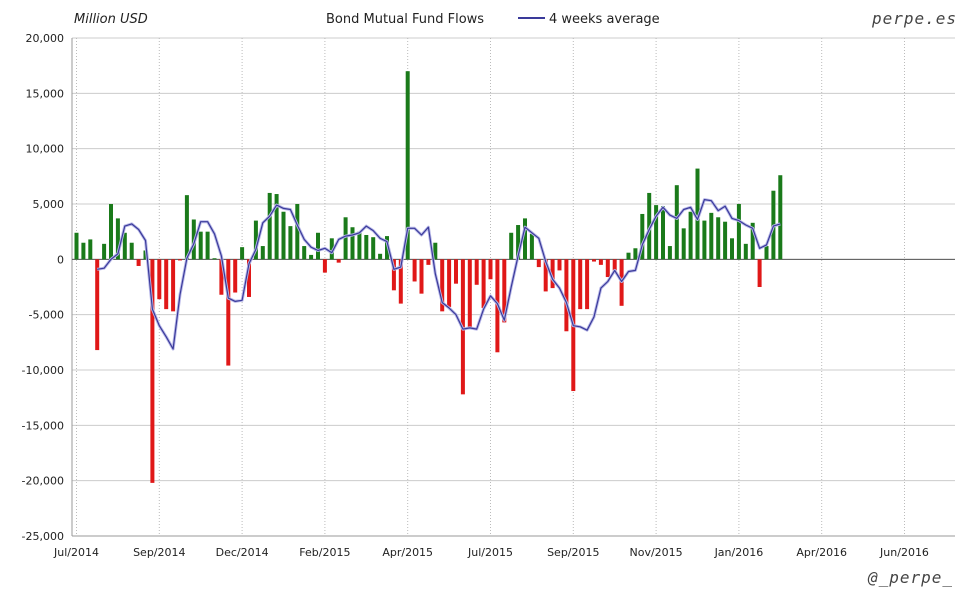 The width and height of the screenshot is (980, 600). I want to click on x-tick-label: Jul/2015, so click(490, 552).